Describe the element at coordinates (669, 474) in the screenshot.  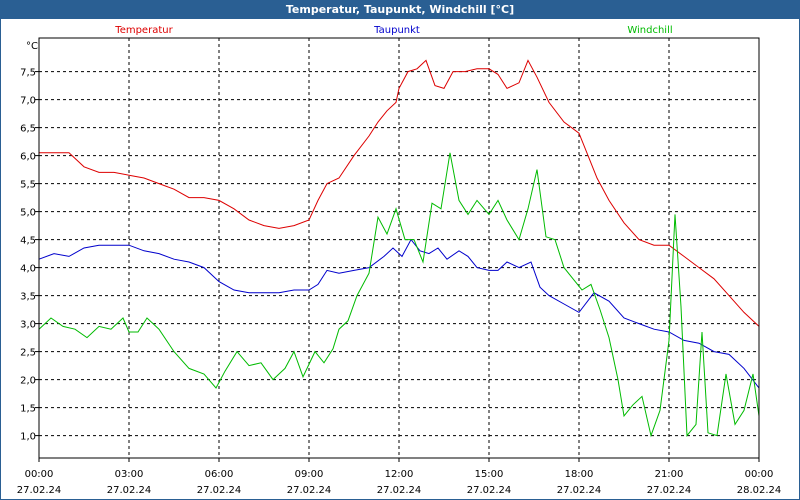
I see `x-tick-time-label: 21:00` at that location.